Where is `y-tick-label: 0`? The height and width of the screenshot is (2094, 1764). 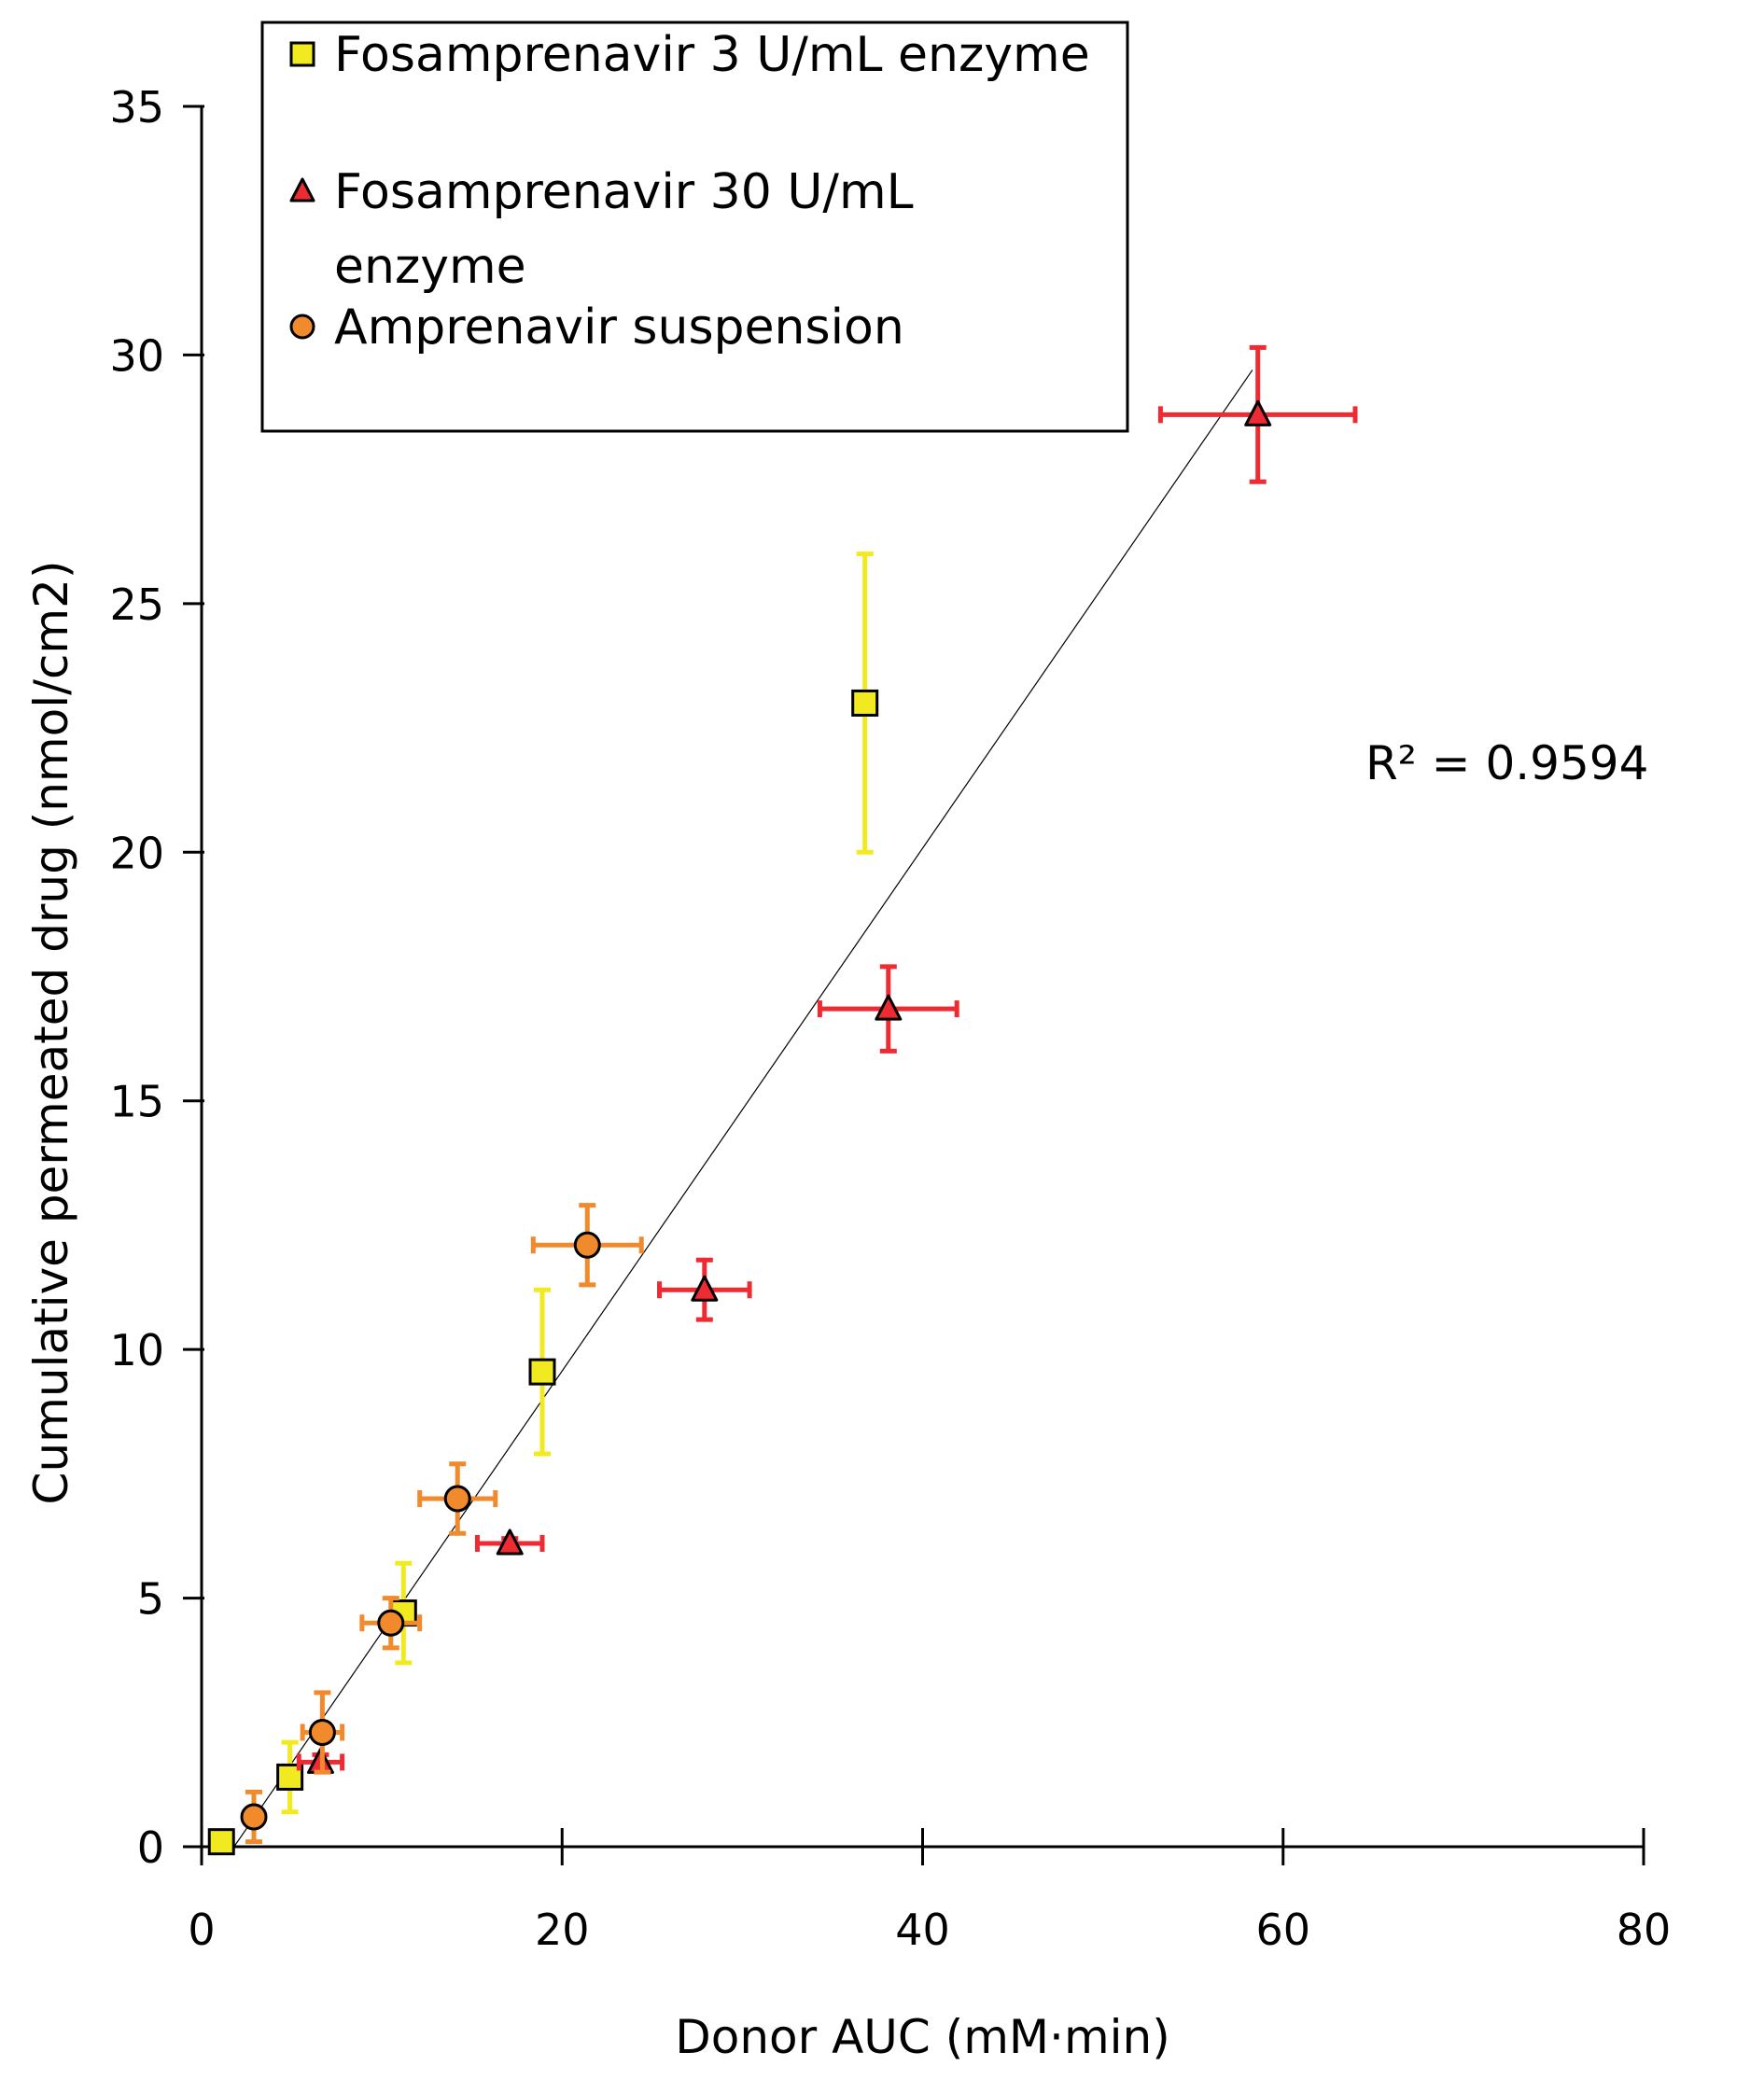 y-tick-label: 0 is located at coordinates (150, 1848).